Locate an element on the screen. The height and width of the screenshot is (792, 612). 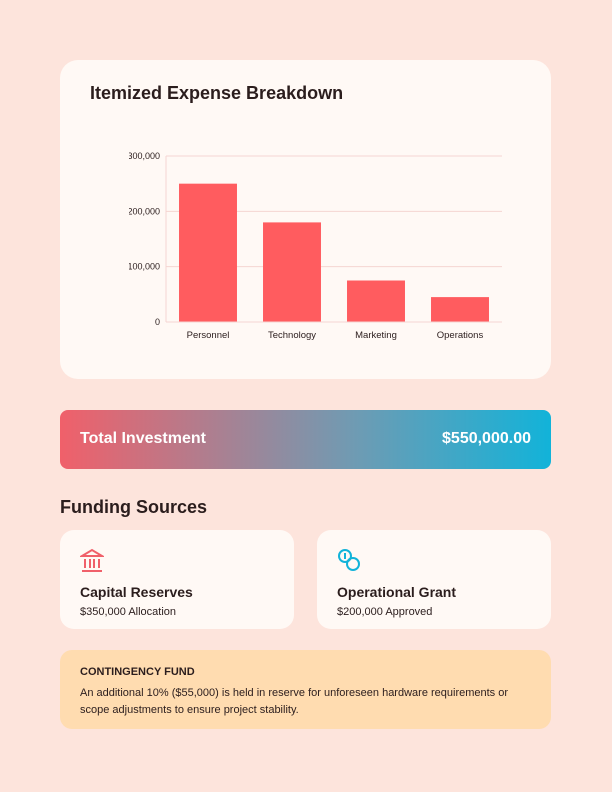
card-detail: $200,000 Approved is located at coordinates (385, 612).